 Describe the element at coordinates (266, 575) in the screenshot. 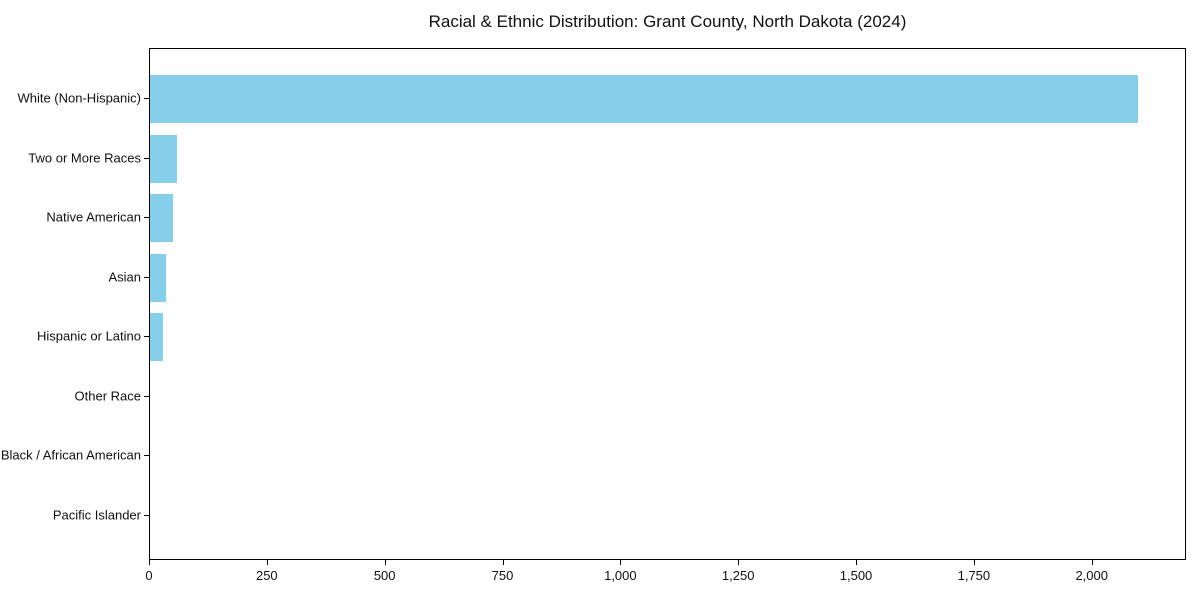

I see `x-tick-label: 250` at that location.